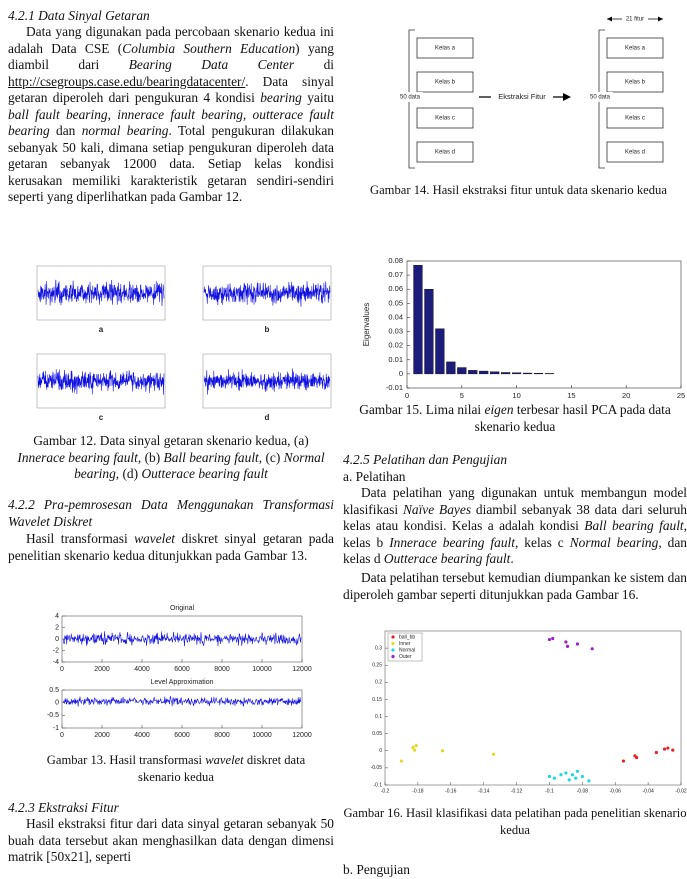  What do you see at coordinates (181, 682) in the screenshot?
I see `plot-title: Level Approximation` at bounding box center [181, 682].